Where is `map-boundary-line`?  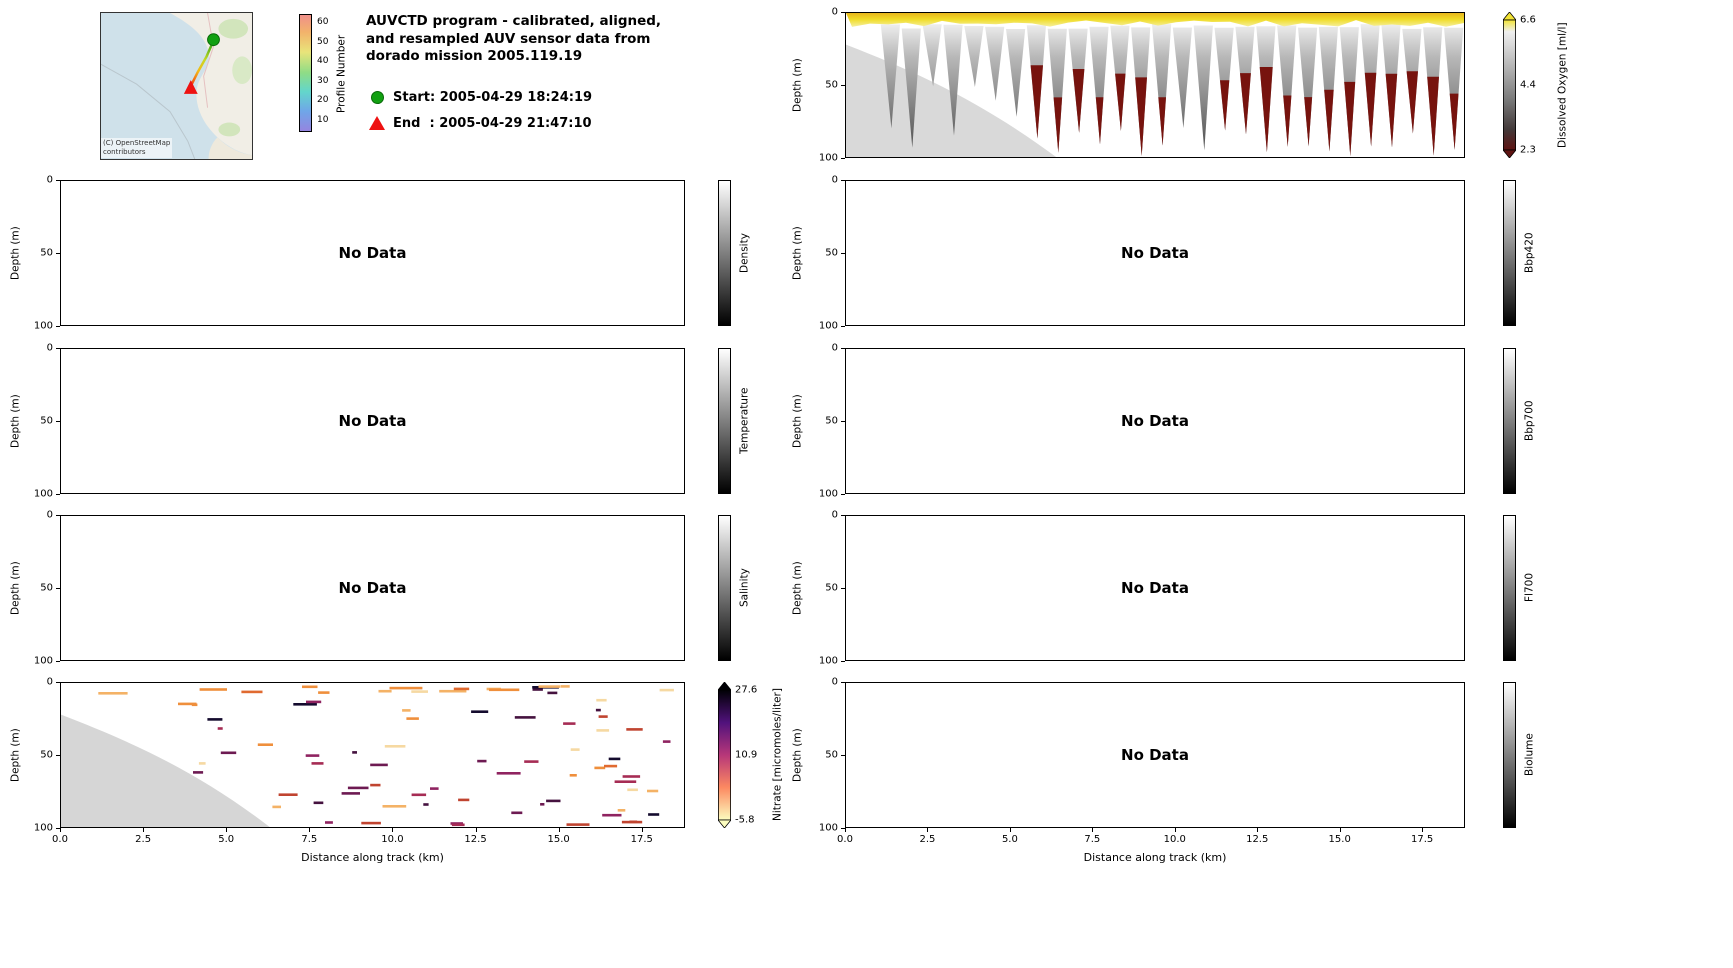 map-boundary-line is located at coordinates (148, 111).